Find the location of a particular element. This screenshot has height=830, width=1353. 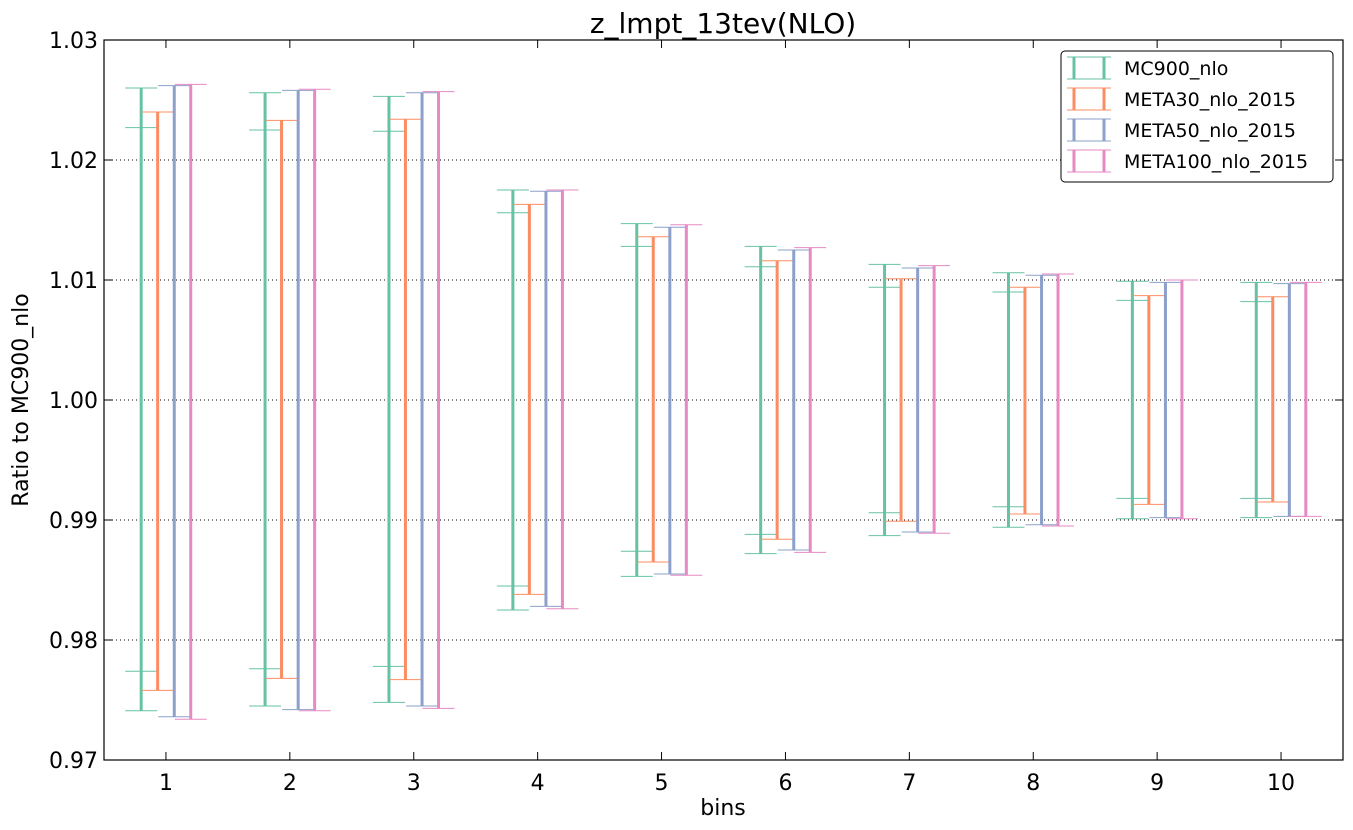

legend-entry: META50_nlo_2015 is located at coordinates (1181, 130).